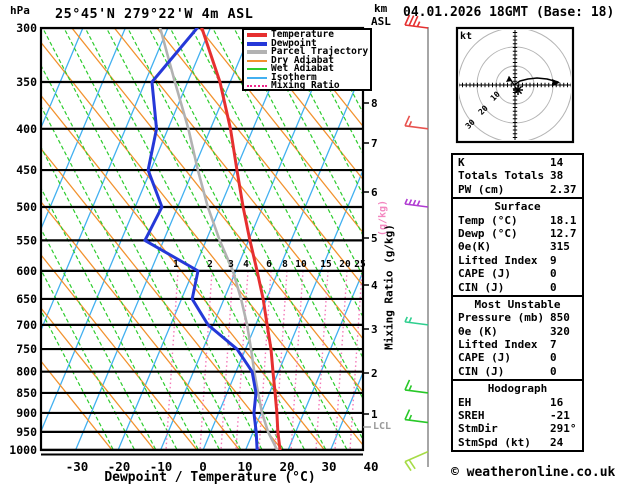  I want to click on pressure-tick-label: 450, so click(26, 170).